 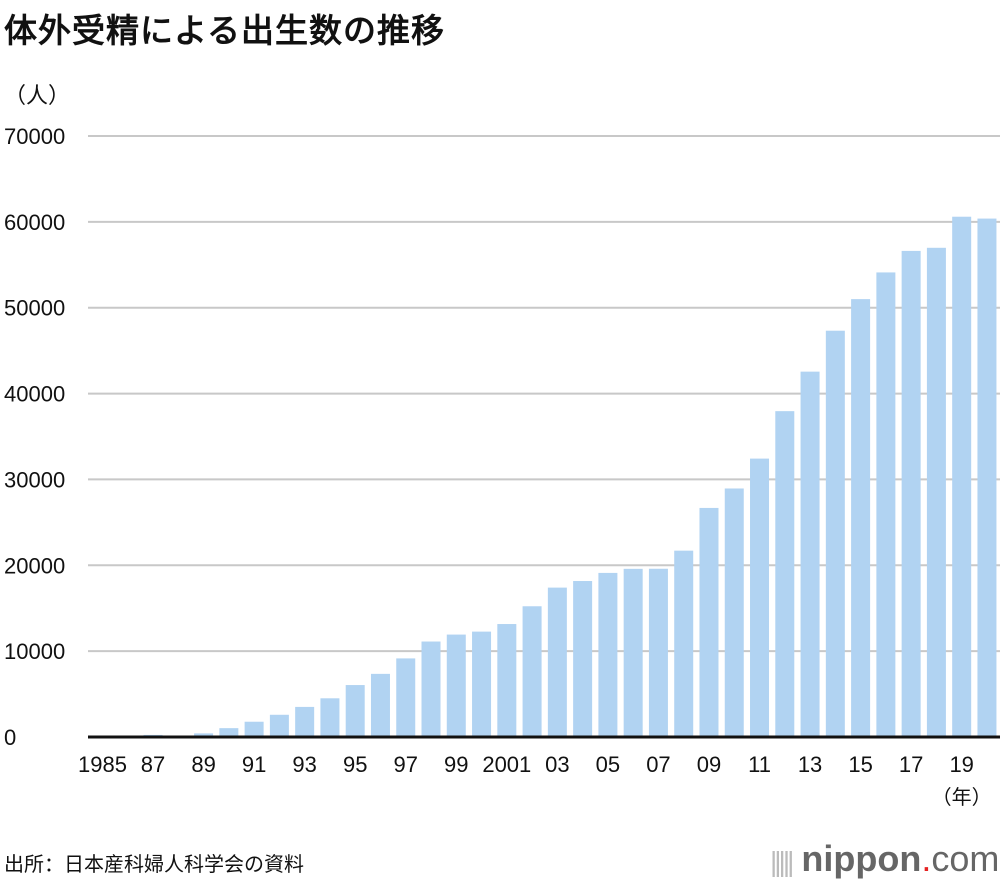 What do you see at coordinates (965, 858) in the screenshot?
I see `logo-tld: com` at bounding box center [965, 858].